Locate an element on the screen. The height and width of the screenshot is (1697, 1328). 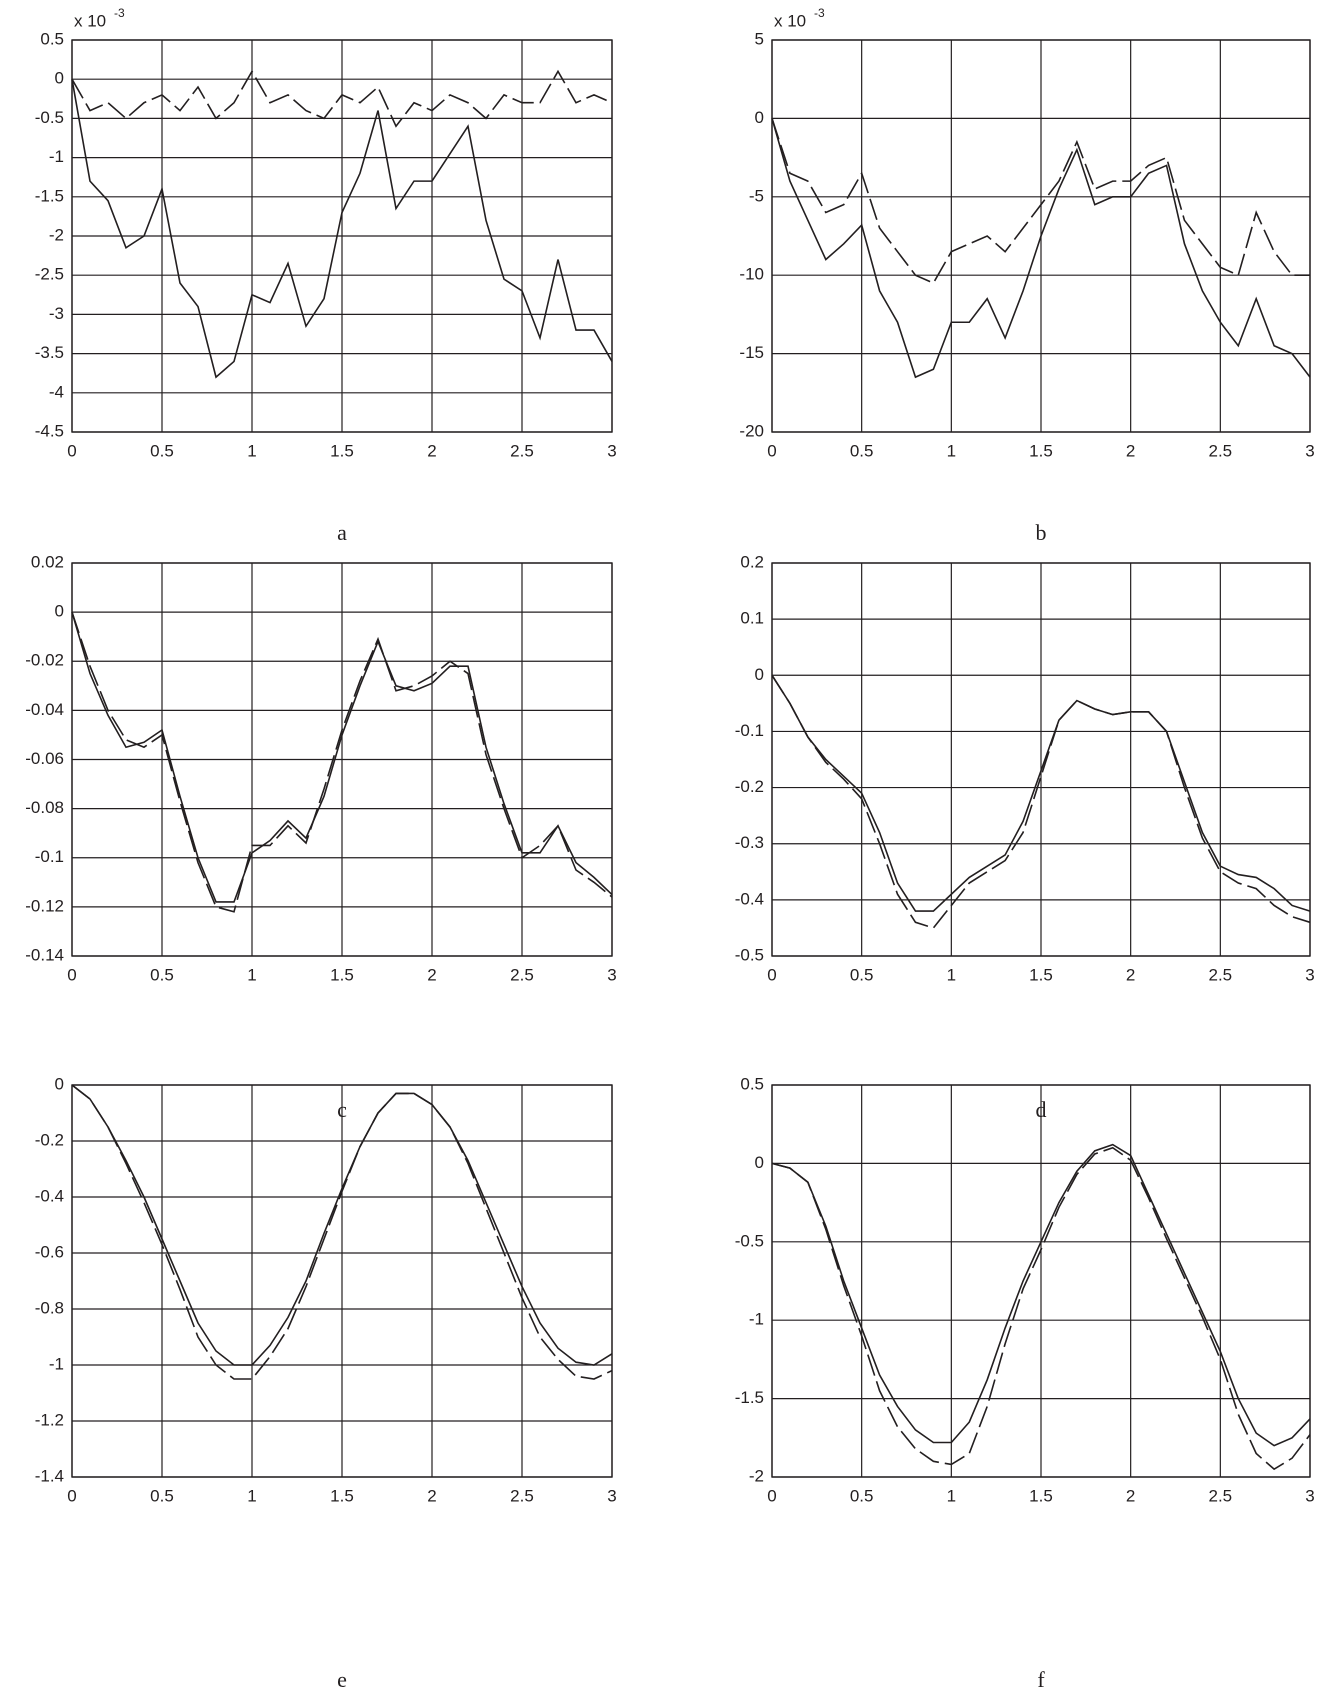
y-tick-label: -0.02 is located at coordinates (44, 660).